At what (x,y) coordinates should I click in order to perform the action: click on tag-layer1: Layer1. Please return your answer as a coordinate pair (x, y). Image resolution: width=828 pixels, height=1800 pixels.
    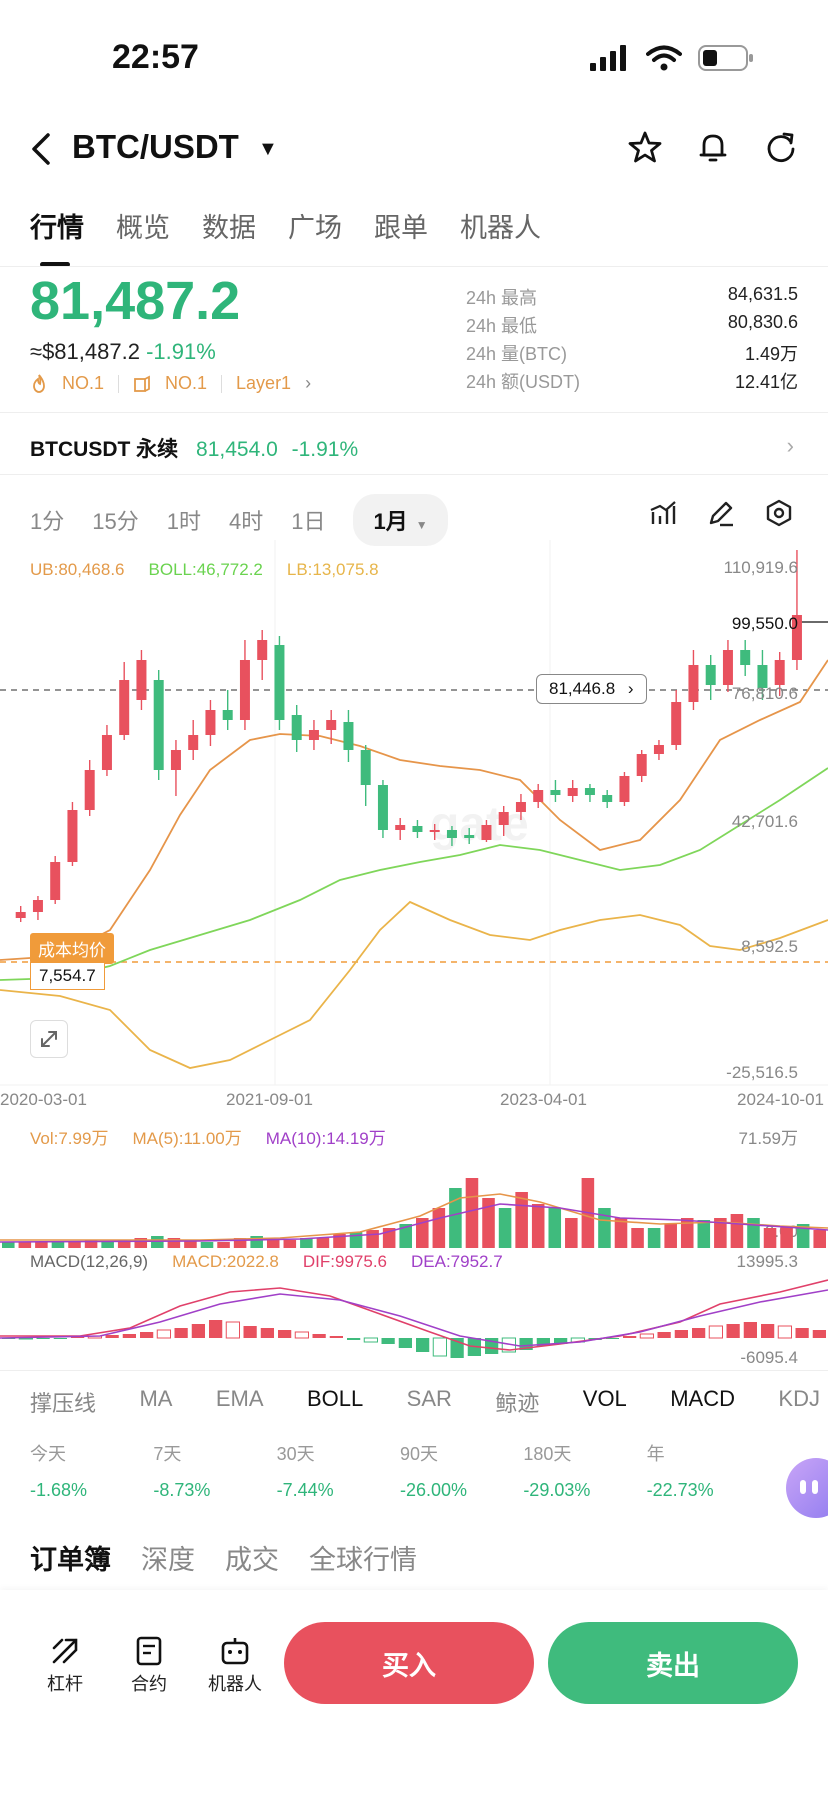
    Looking at the image, I should click on (264, 383).